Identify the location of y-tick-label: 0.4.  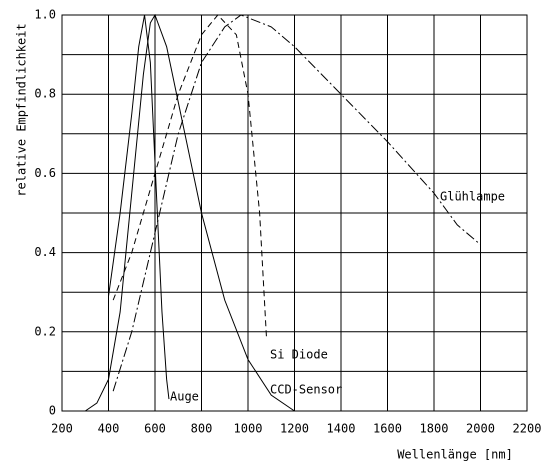
(45, 252).